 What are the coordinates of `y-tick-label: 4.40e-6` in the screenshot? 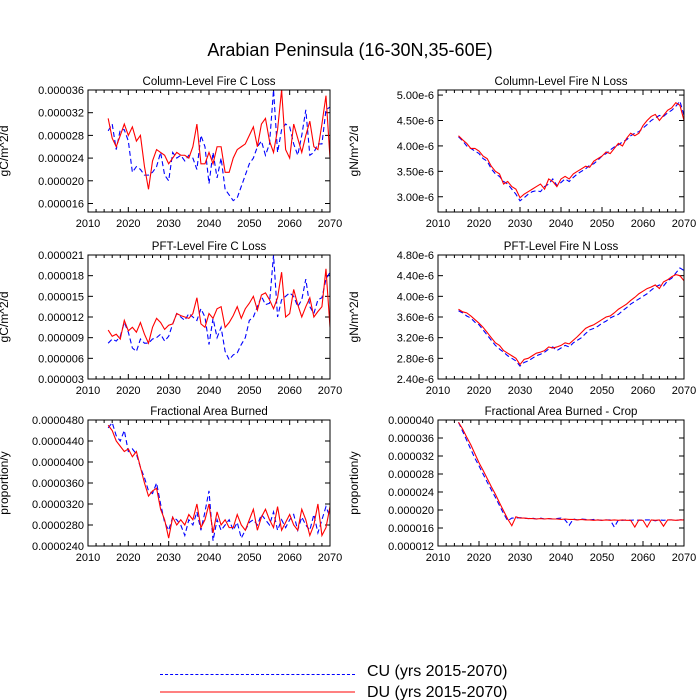 It's located at (415, 277).